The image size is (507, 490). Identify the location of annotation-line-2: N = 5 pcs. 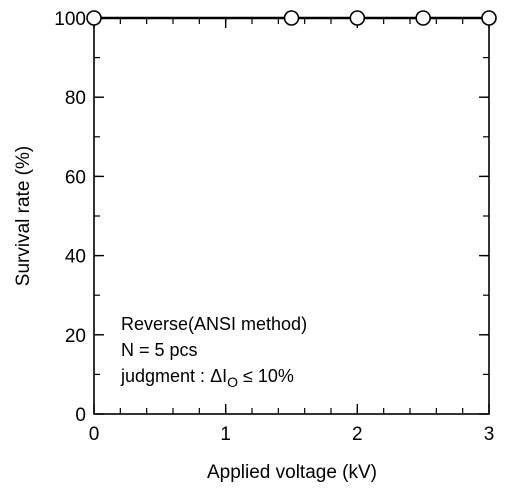
(159, 350).